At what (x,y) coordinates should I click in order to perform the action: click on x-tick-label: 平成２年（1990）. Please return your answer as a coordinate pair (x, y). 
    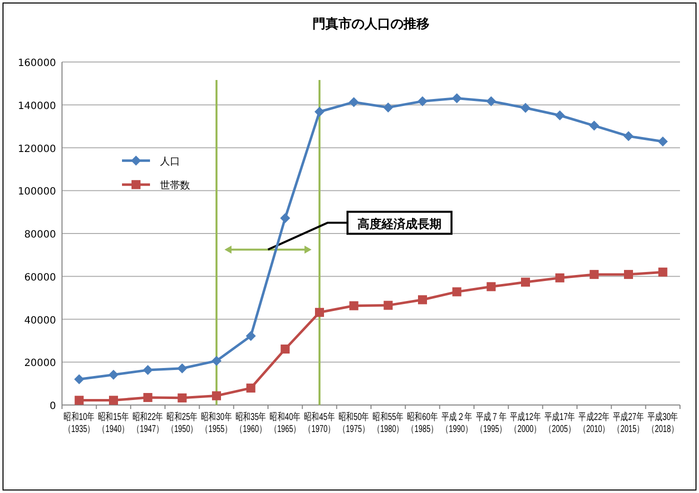
    Looking at the image, I should click on (456, 422).